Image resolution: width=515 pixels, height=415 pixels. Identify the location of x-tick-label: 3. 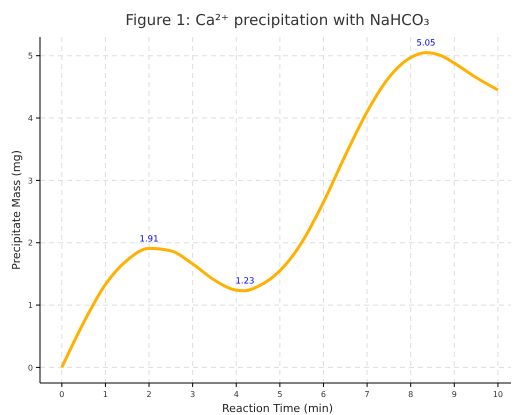
(193, 394).